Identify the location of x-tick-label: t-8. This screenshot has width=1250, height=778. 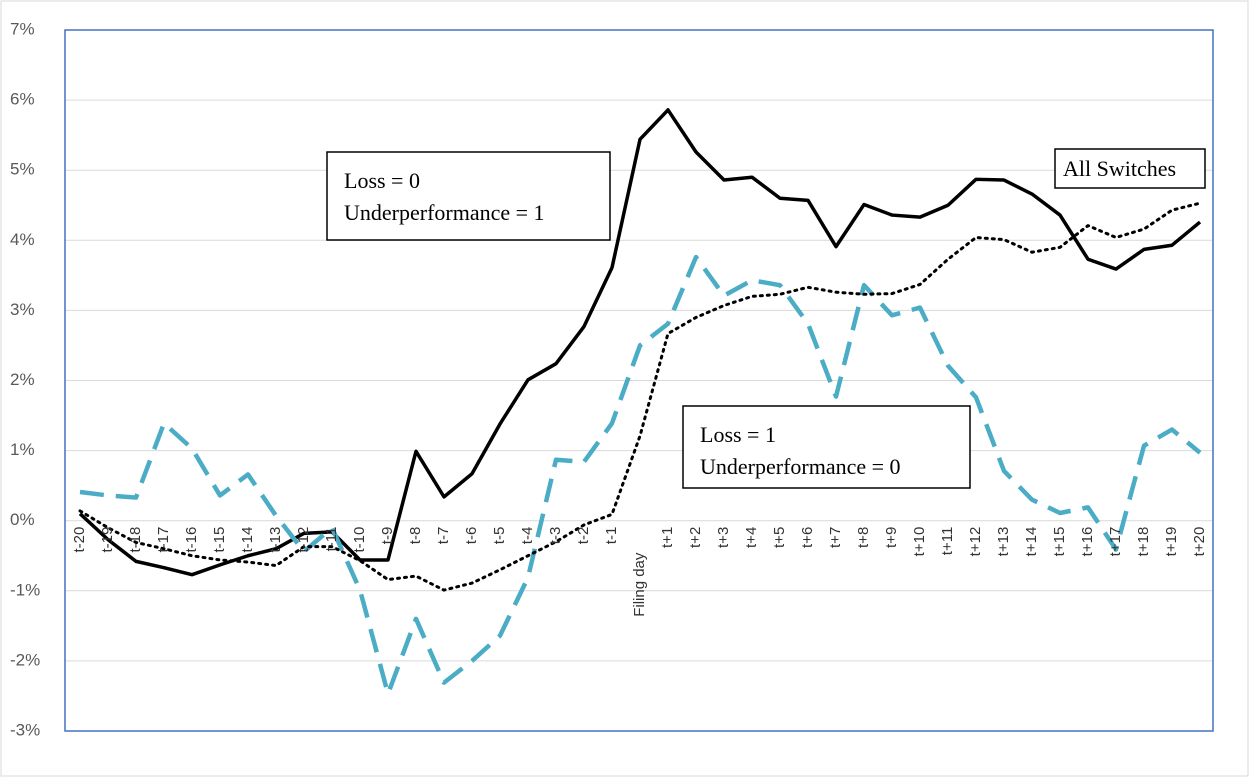
(415, 536).